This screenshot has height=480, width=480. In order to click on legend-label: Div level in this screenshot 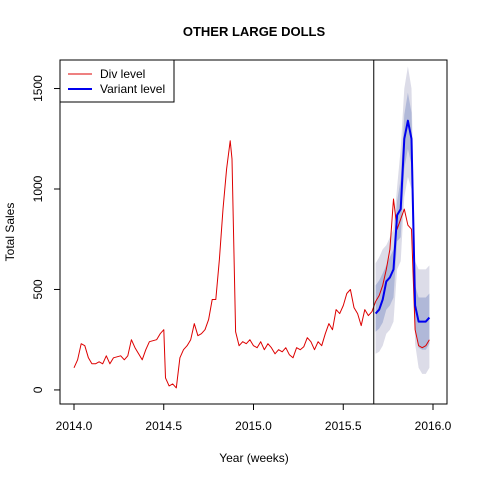, I will do `click(122, 74)`.